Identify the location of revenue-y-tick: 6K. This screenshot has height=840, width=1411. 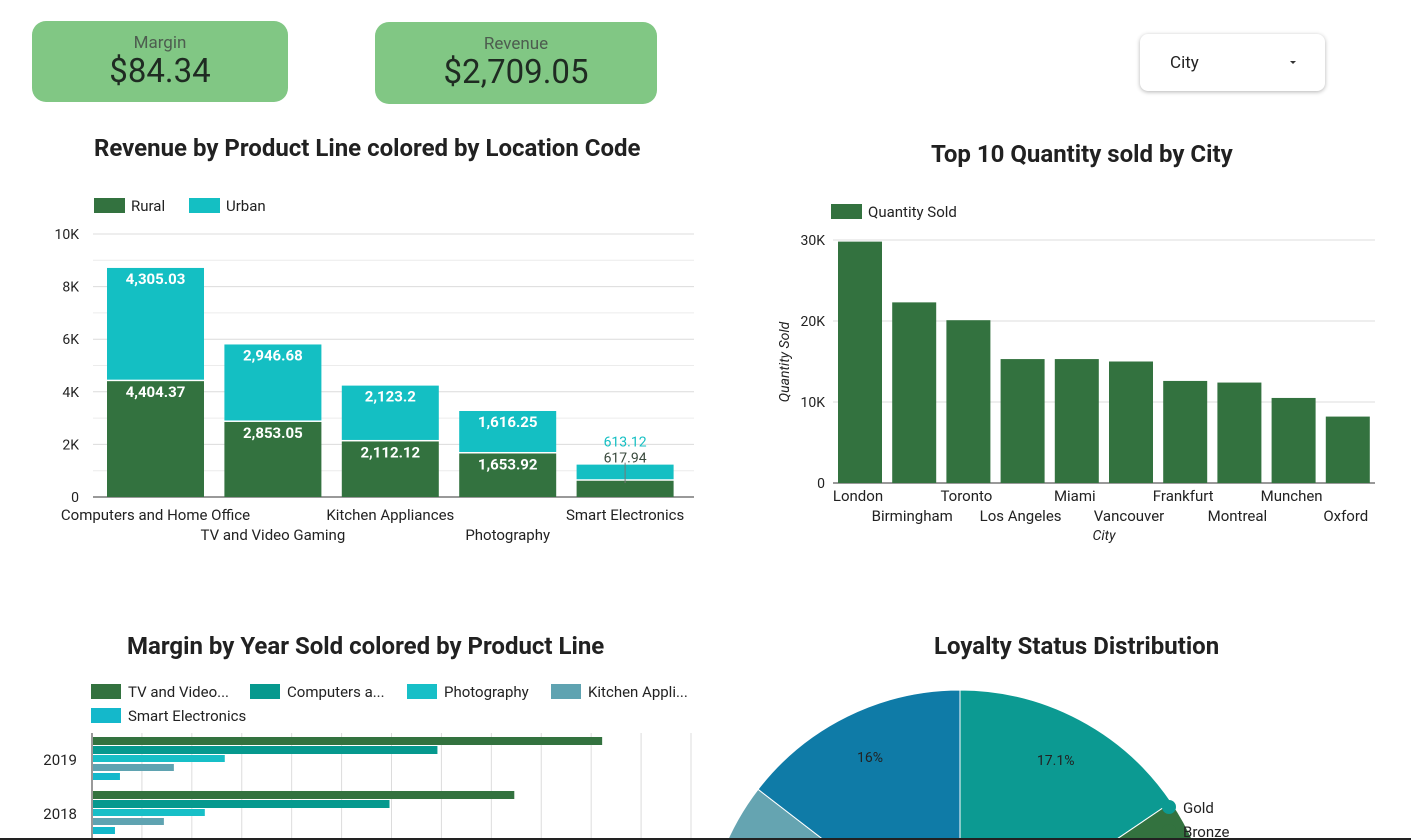
(70, 340).